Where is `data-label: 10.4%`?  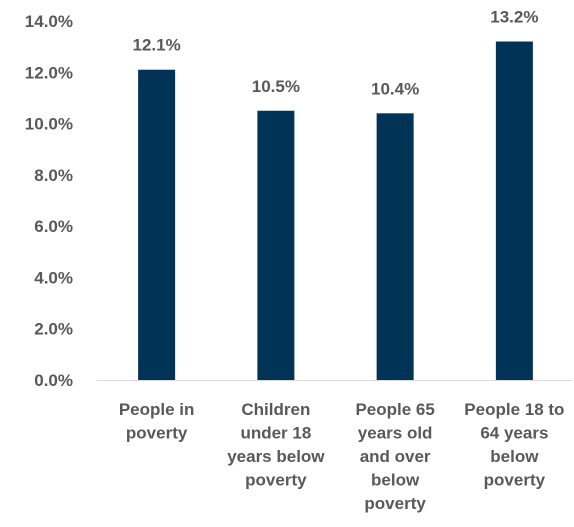
data-label: 10.4% is located at coordinates (395, 88).